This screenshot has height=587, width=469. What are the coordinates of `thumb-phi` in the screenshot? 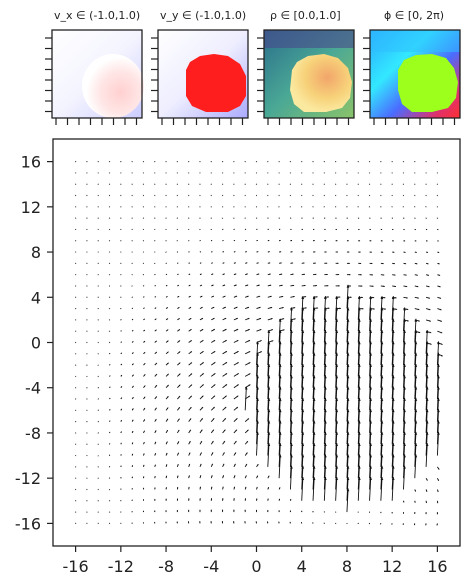 It's located at (415, 74).